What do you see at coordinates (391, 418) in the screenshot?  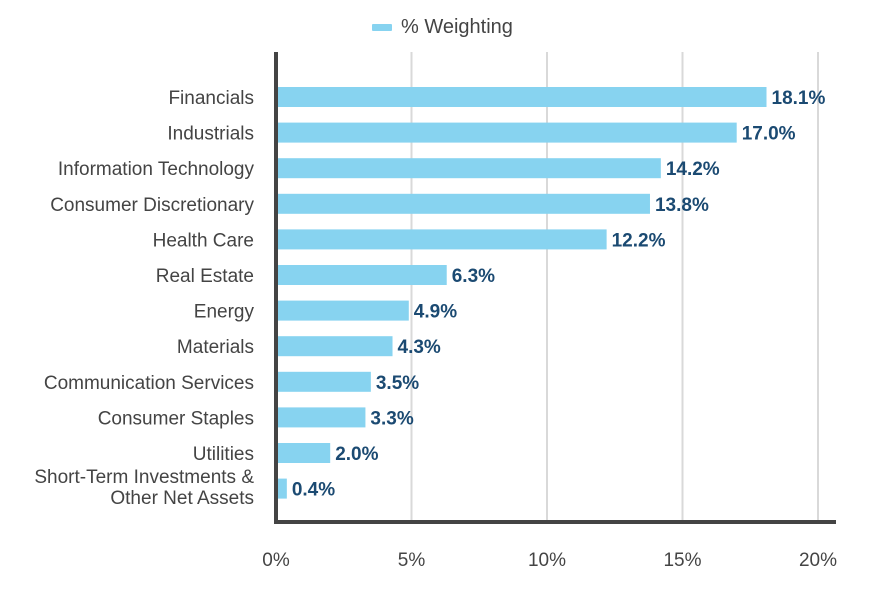 I see `data-label: 3.3%` at bounding box center [391, 418].